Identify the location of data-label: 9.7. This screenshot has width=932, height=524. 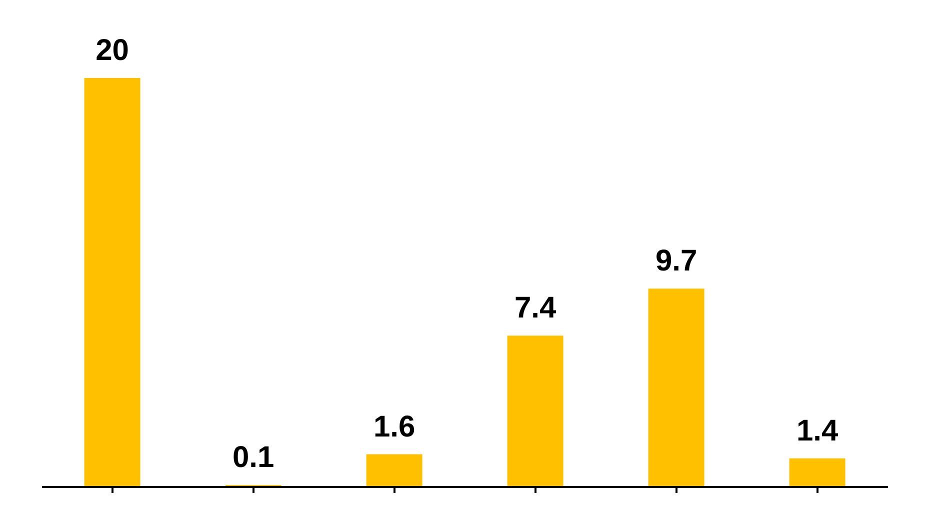
(676, 261).